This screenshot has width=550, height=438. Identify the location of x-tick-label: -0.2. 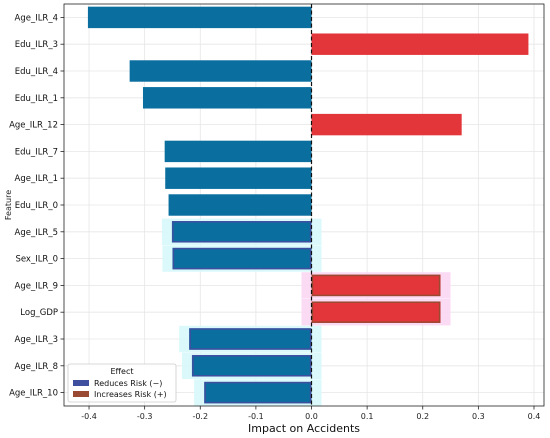
(200, 416).